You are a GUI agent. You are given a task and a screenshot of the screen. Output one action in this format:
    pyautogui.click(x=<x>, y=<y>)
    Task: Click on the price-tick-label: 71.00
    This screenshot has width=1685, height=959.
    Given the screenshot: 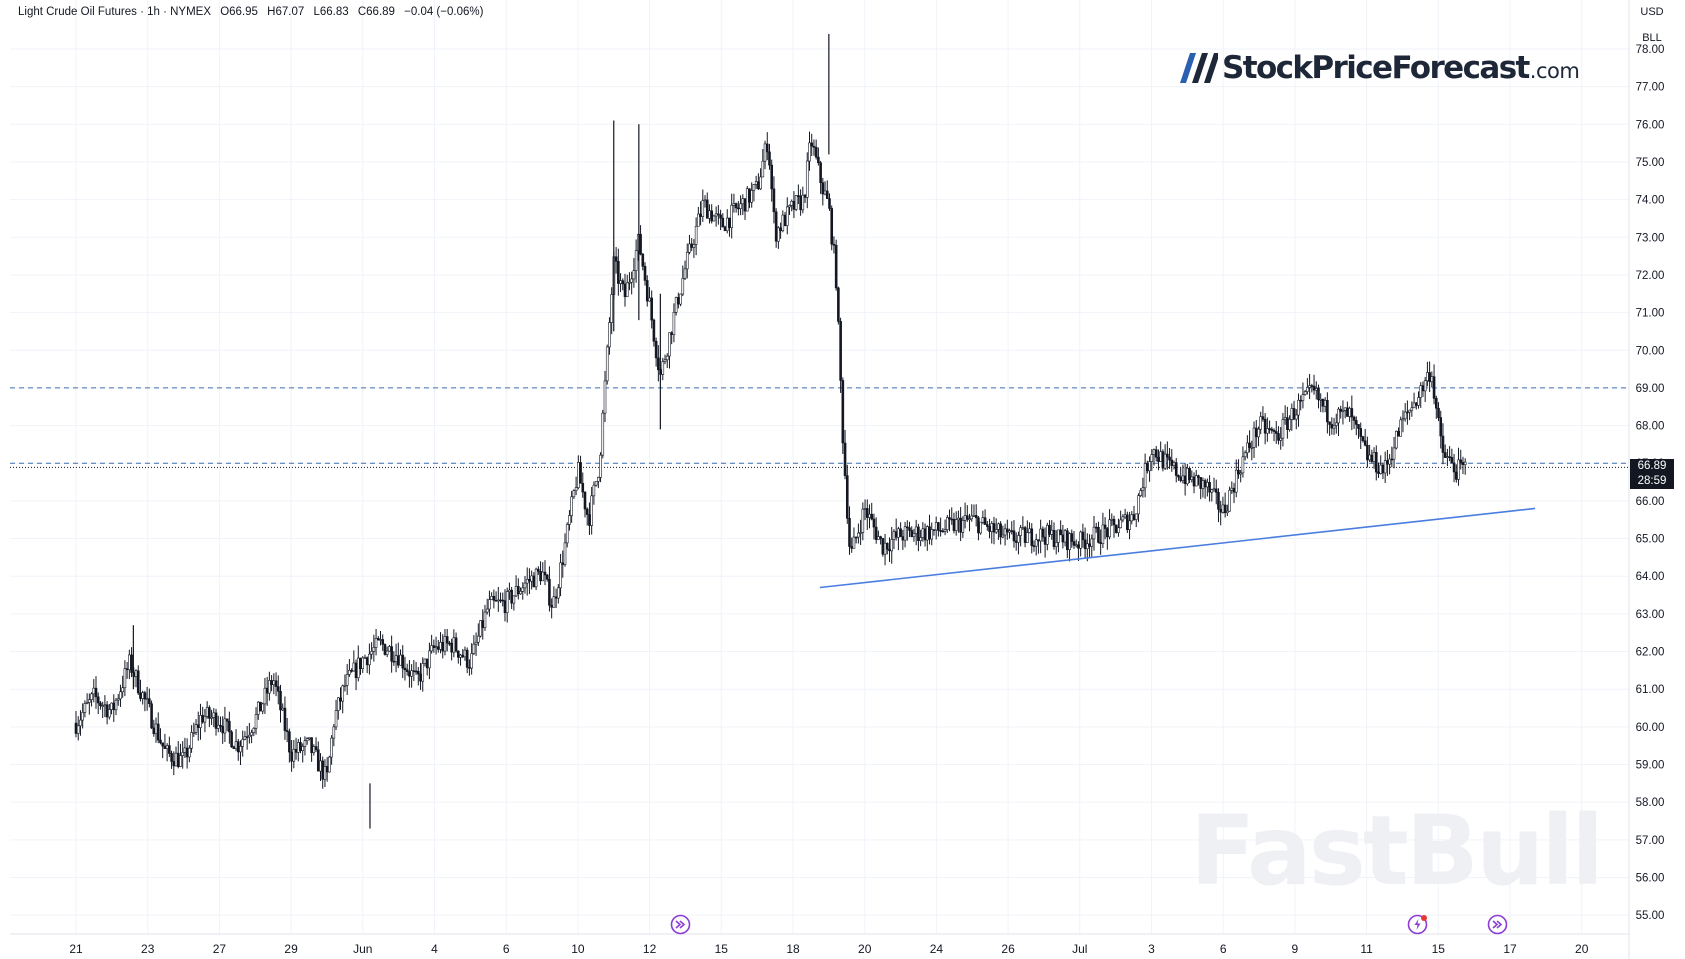 What is the action you would take?
    pyautogui.click(x=1650, y=314)
    